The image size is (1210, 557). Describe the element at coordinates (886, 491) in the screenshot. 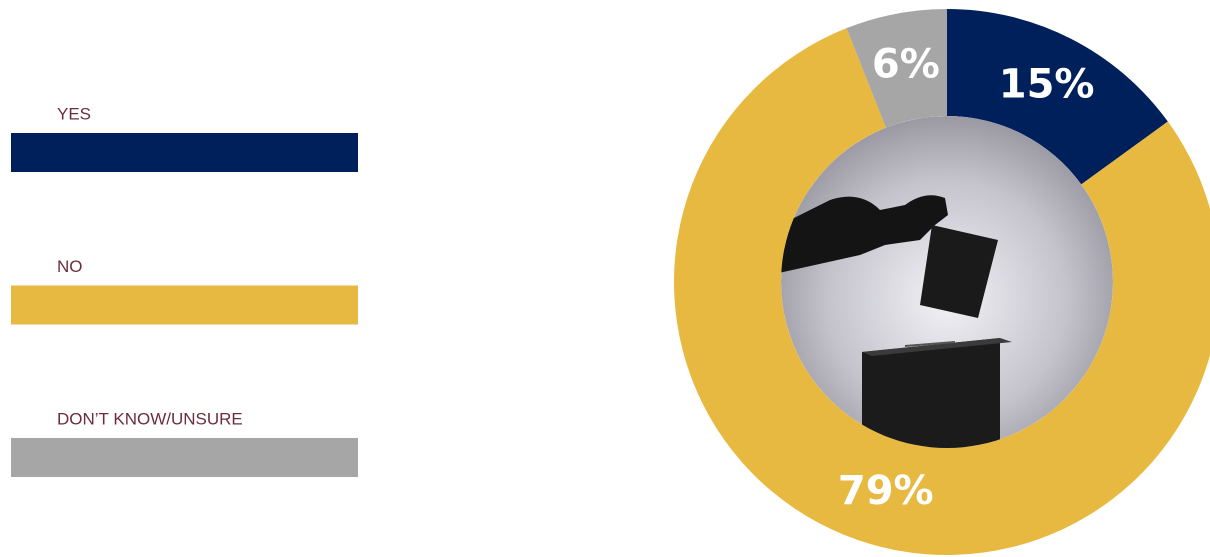

I see `value-label: 79%` at that location.